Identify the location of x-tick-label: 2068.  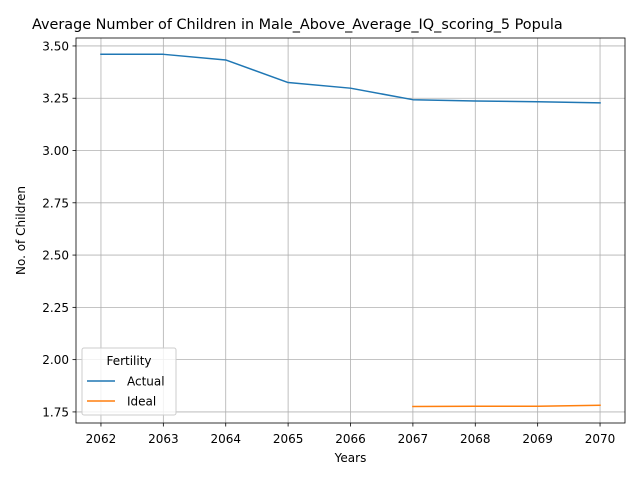
(475, 439).